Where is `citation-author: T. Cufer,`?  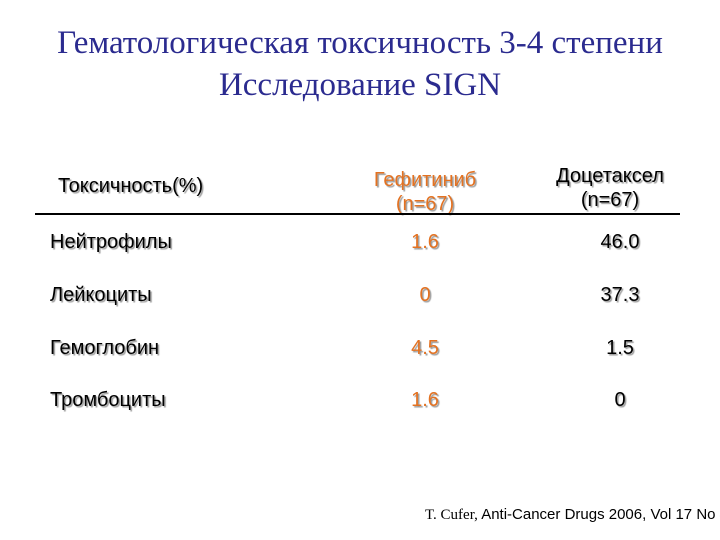 citation-author: T. Cufer, is located at coordinates (451, 515).